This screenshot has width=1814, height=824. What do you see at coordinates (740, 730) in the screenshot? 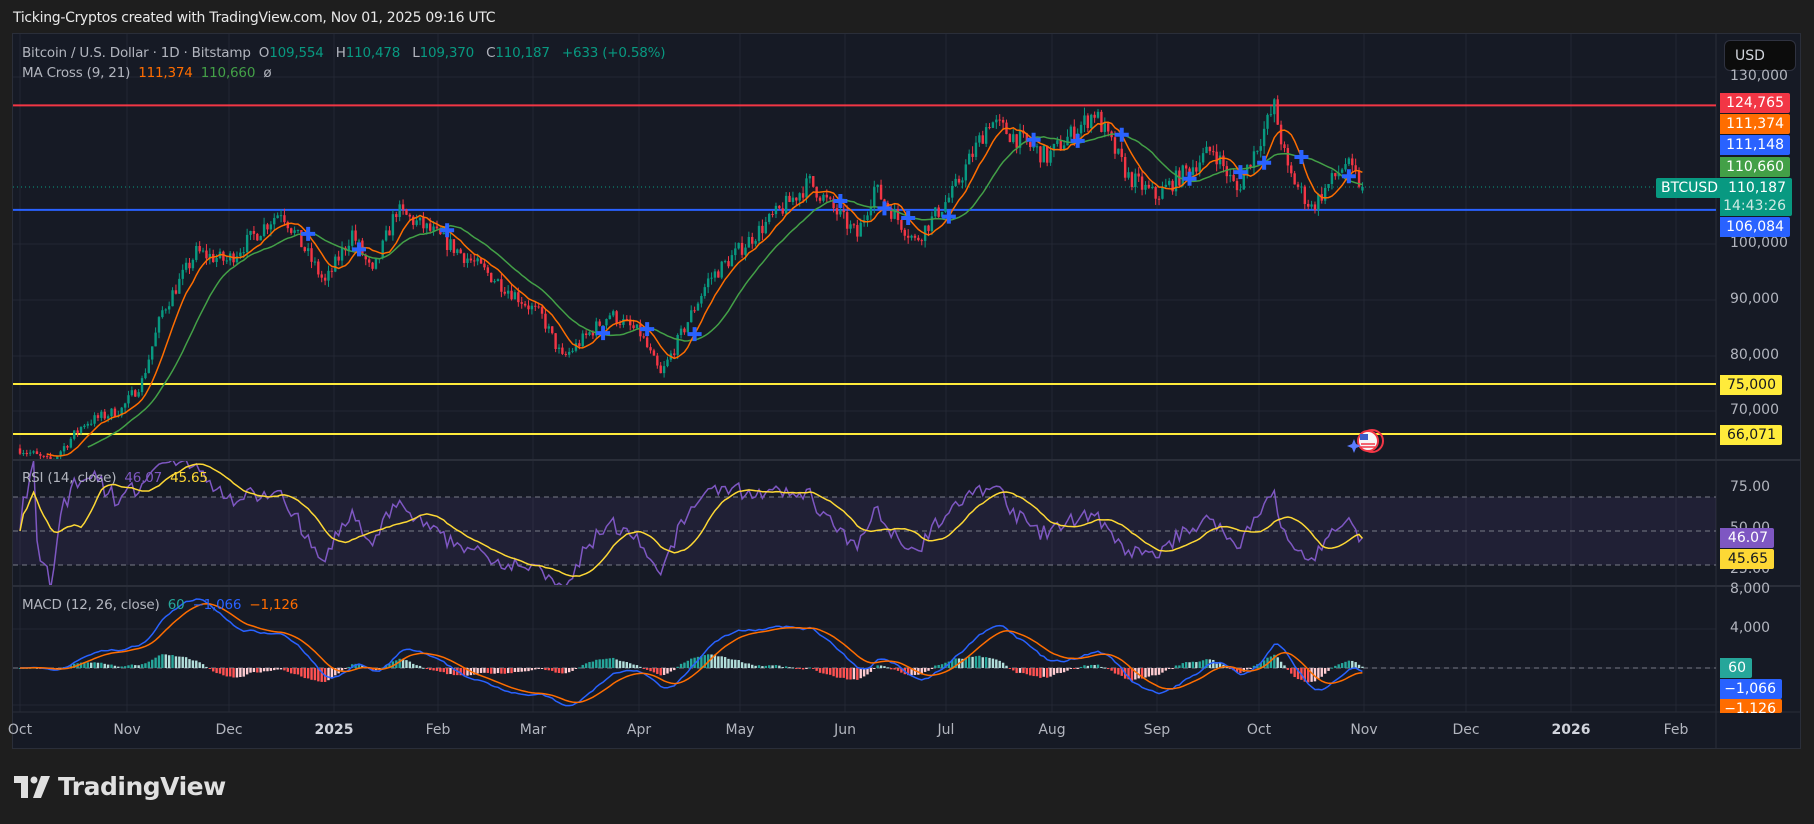
I see `time-tick: May` at bounding box center [740, 730].